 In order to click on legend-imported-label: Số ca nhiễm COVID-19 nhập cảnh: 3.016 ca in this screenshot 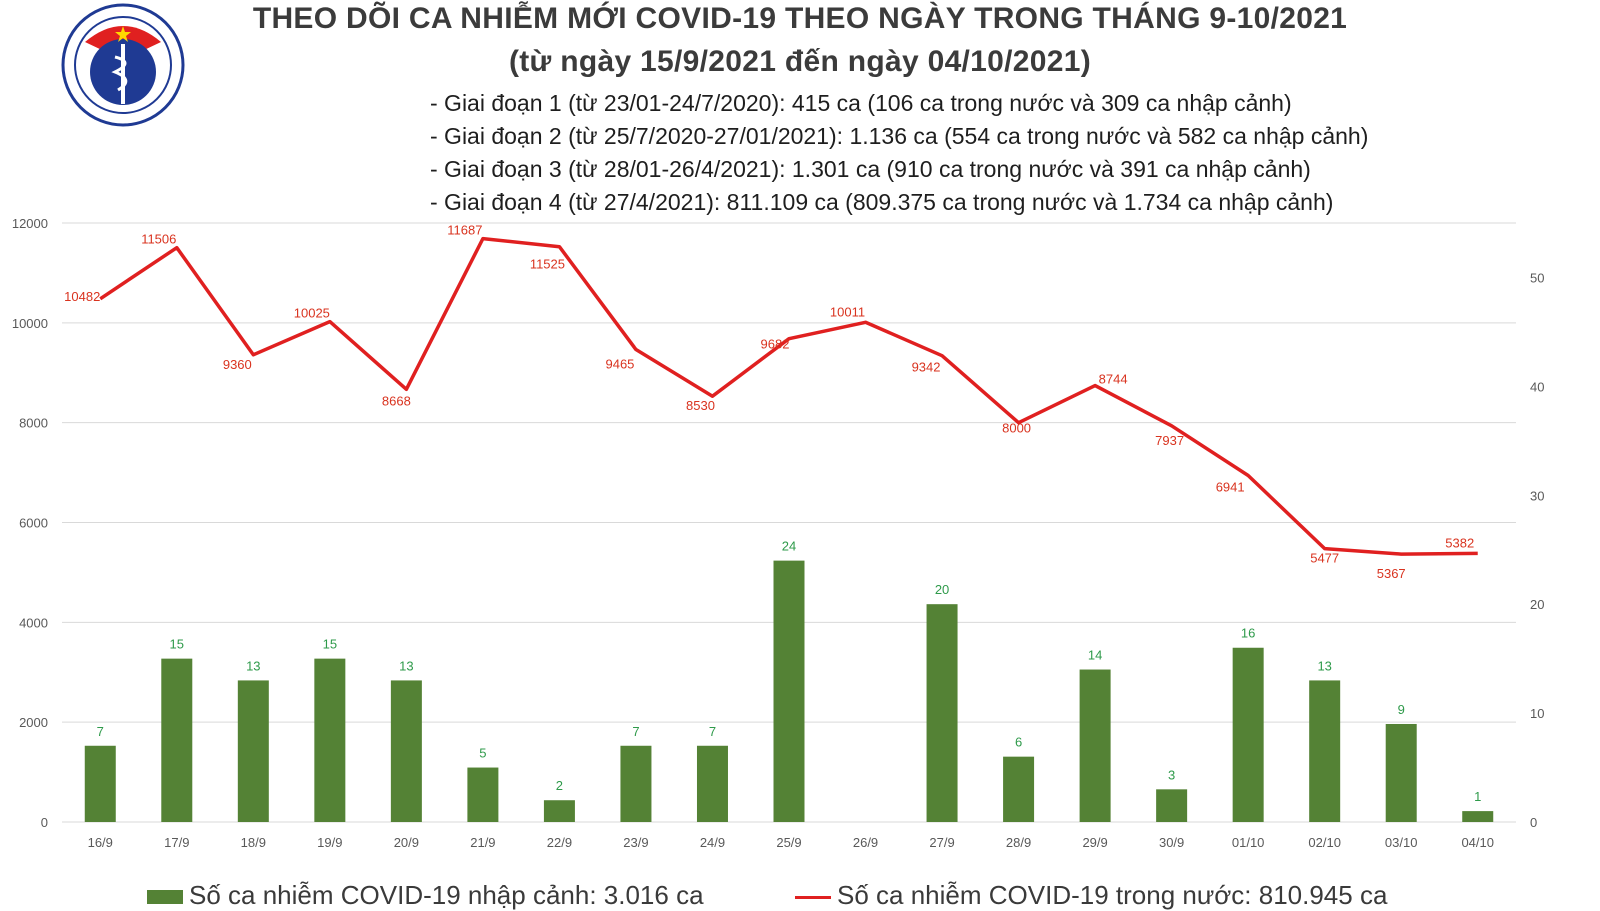, I will do `click(446, 895)`.